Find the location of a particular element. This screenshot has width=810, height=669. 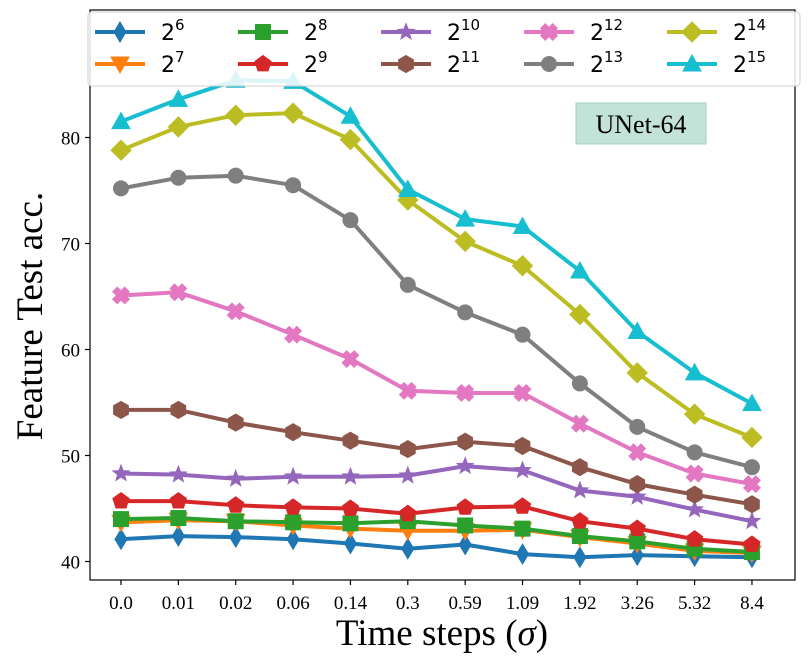

x-axis-title-text: Time steps ( is located at coordinates (427, 633).